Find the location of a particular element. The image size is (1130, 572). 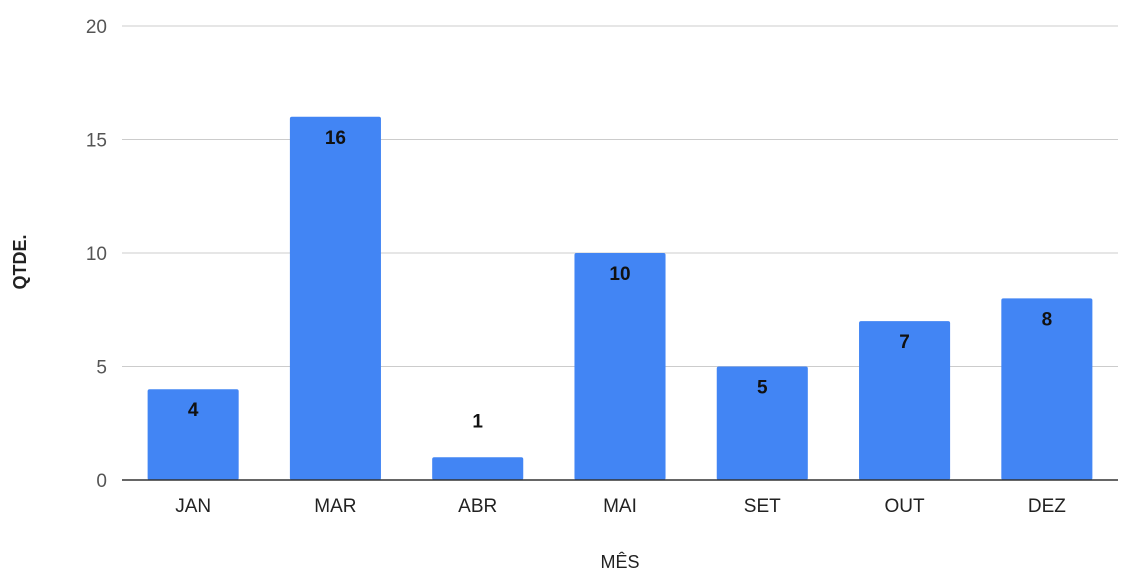

y-axis-title: QTDE. is located at coordinates (20, 261).